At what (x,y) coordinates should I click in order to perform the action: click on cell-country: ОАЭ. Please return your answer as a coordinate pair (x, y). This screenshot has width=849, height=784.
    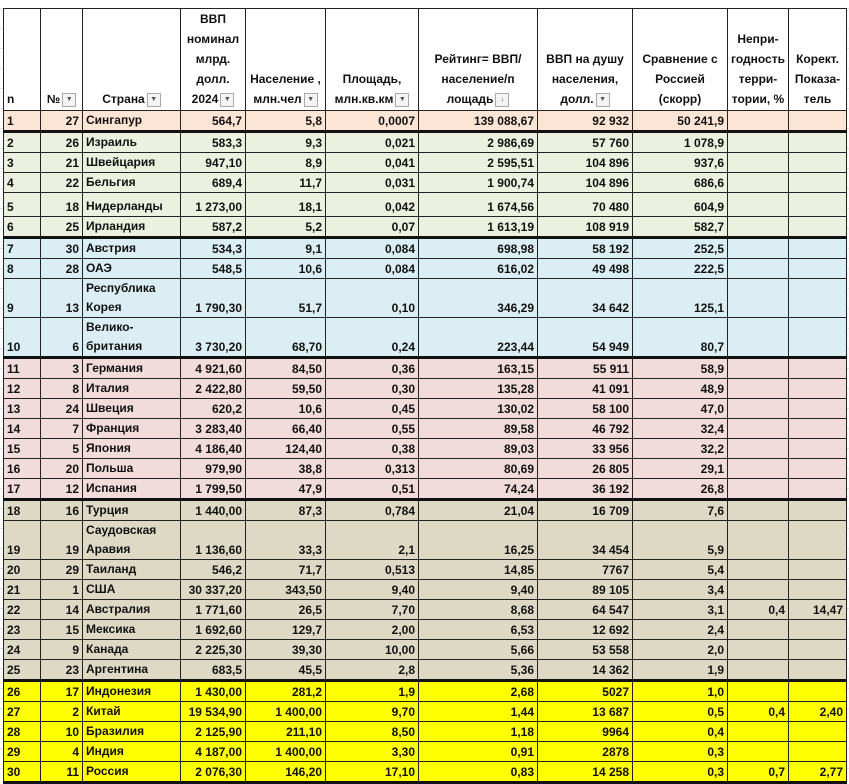
    Looking at the image, I should click on (131, 268).